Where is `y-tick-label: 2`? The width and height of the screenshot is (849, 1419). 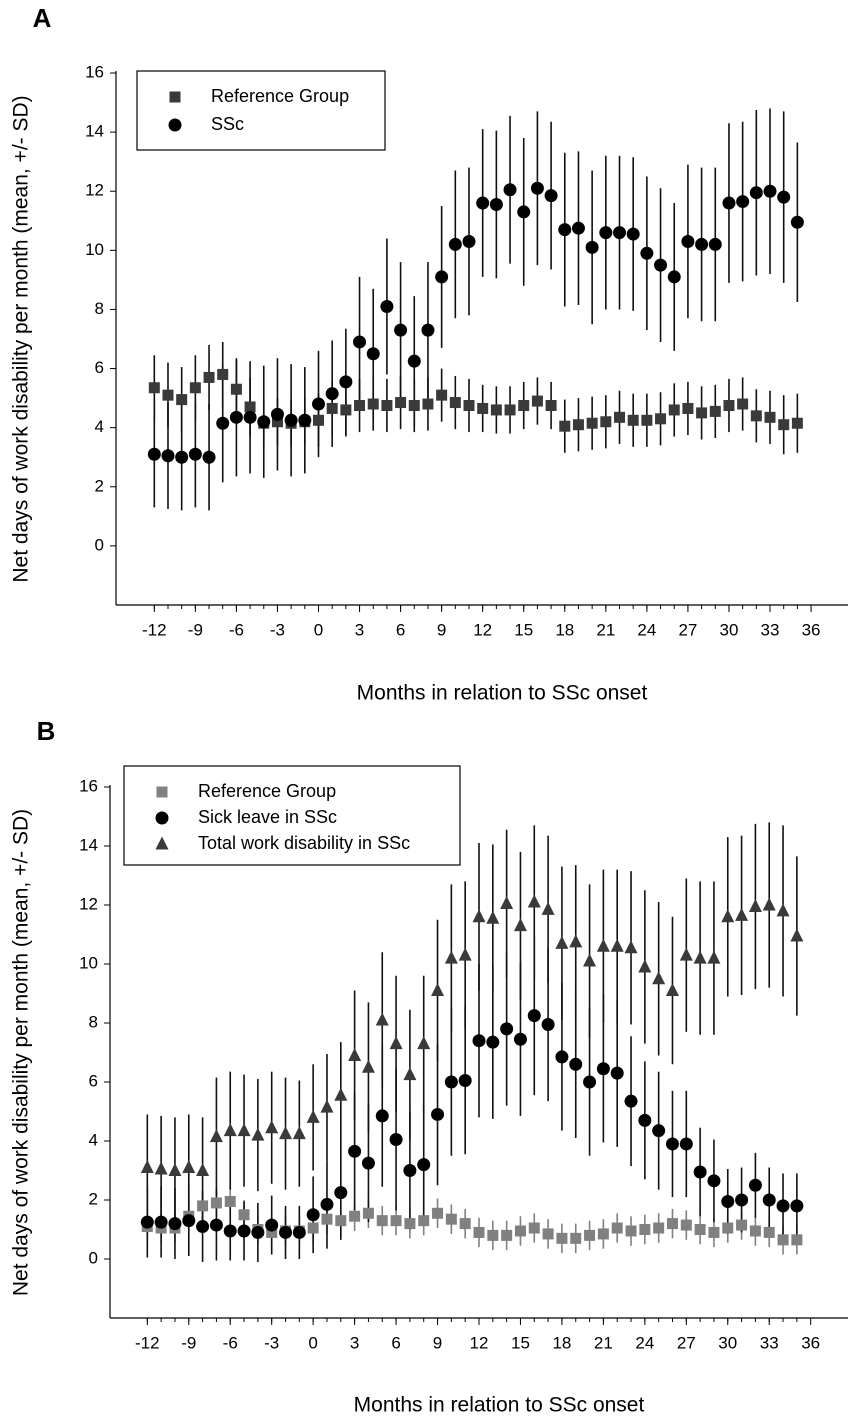 y-tick-label: 2 is located at coordinates (93, 1198).